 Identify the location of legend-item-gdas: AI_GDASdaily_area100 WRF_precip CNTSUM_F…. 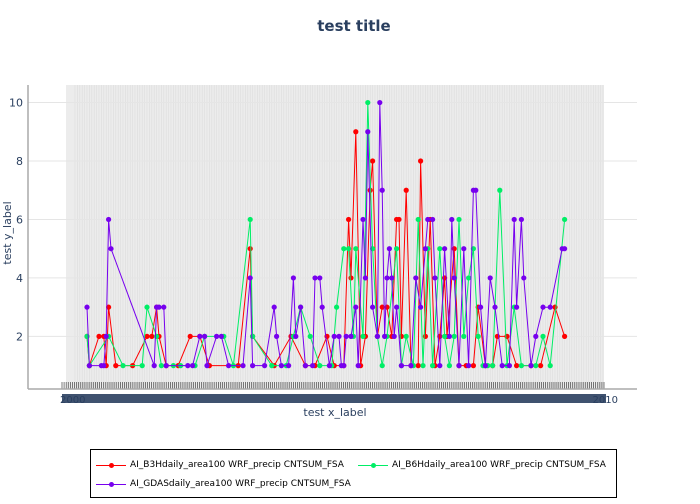
(223, 484).